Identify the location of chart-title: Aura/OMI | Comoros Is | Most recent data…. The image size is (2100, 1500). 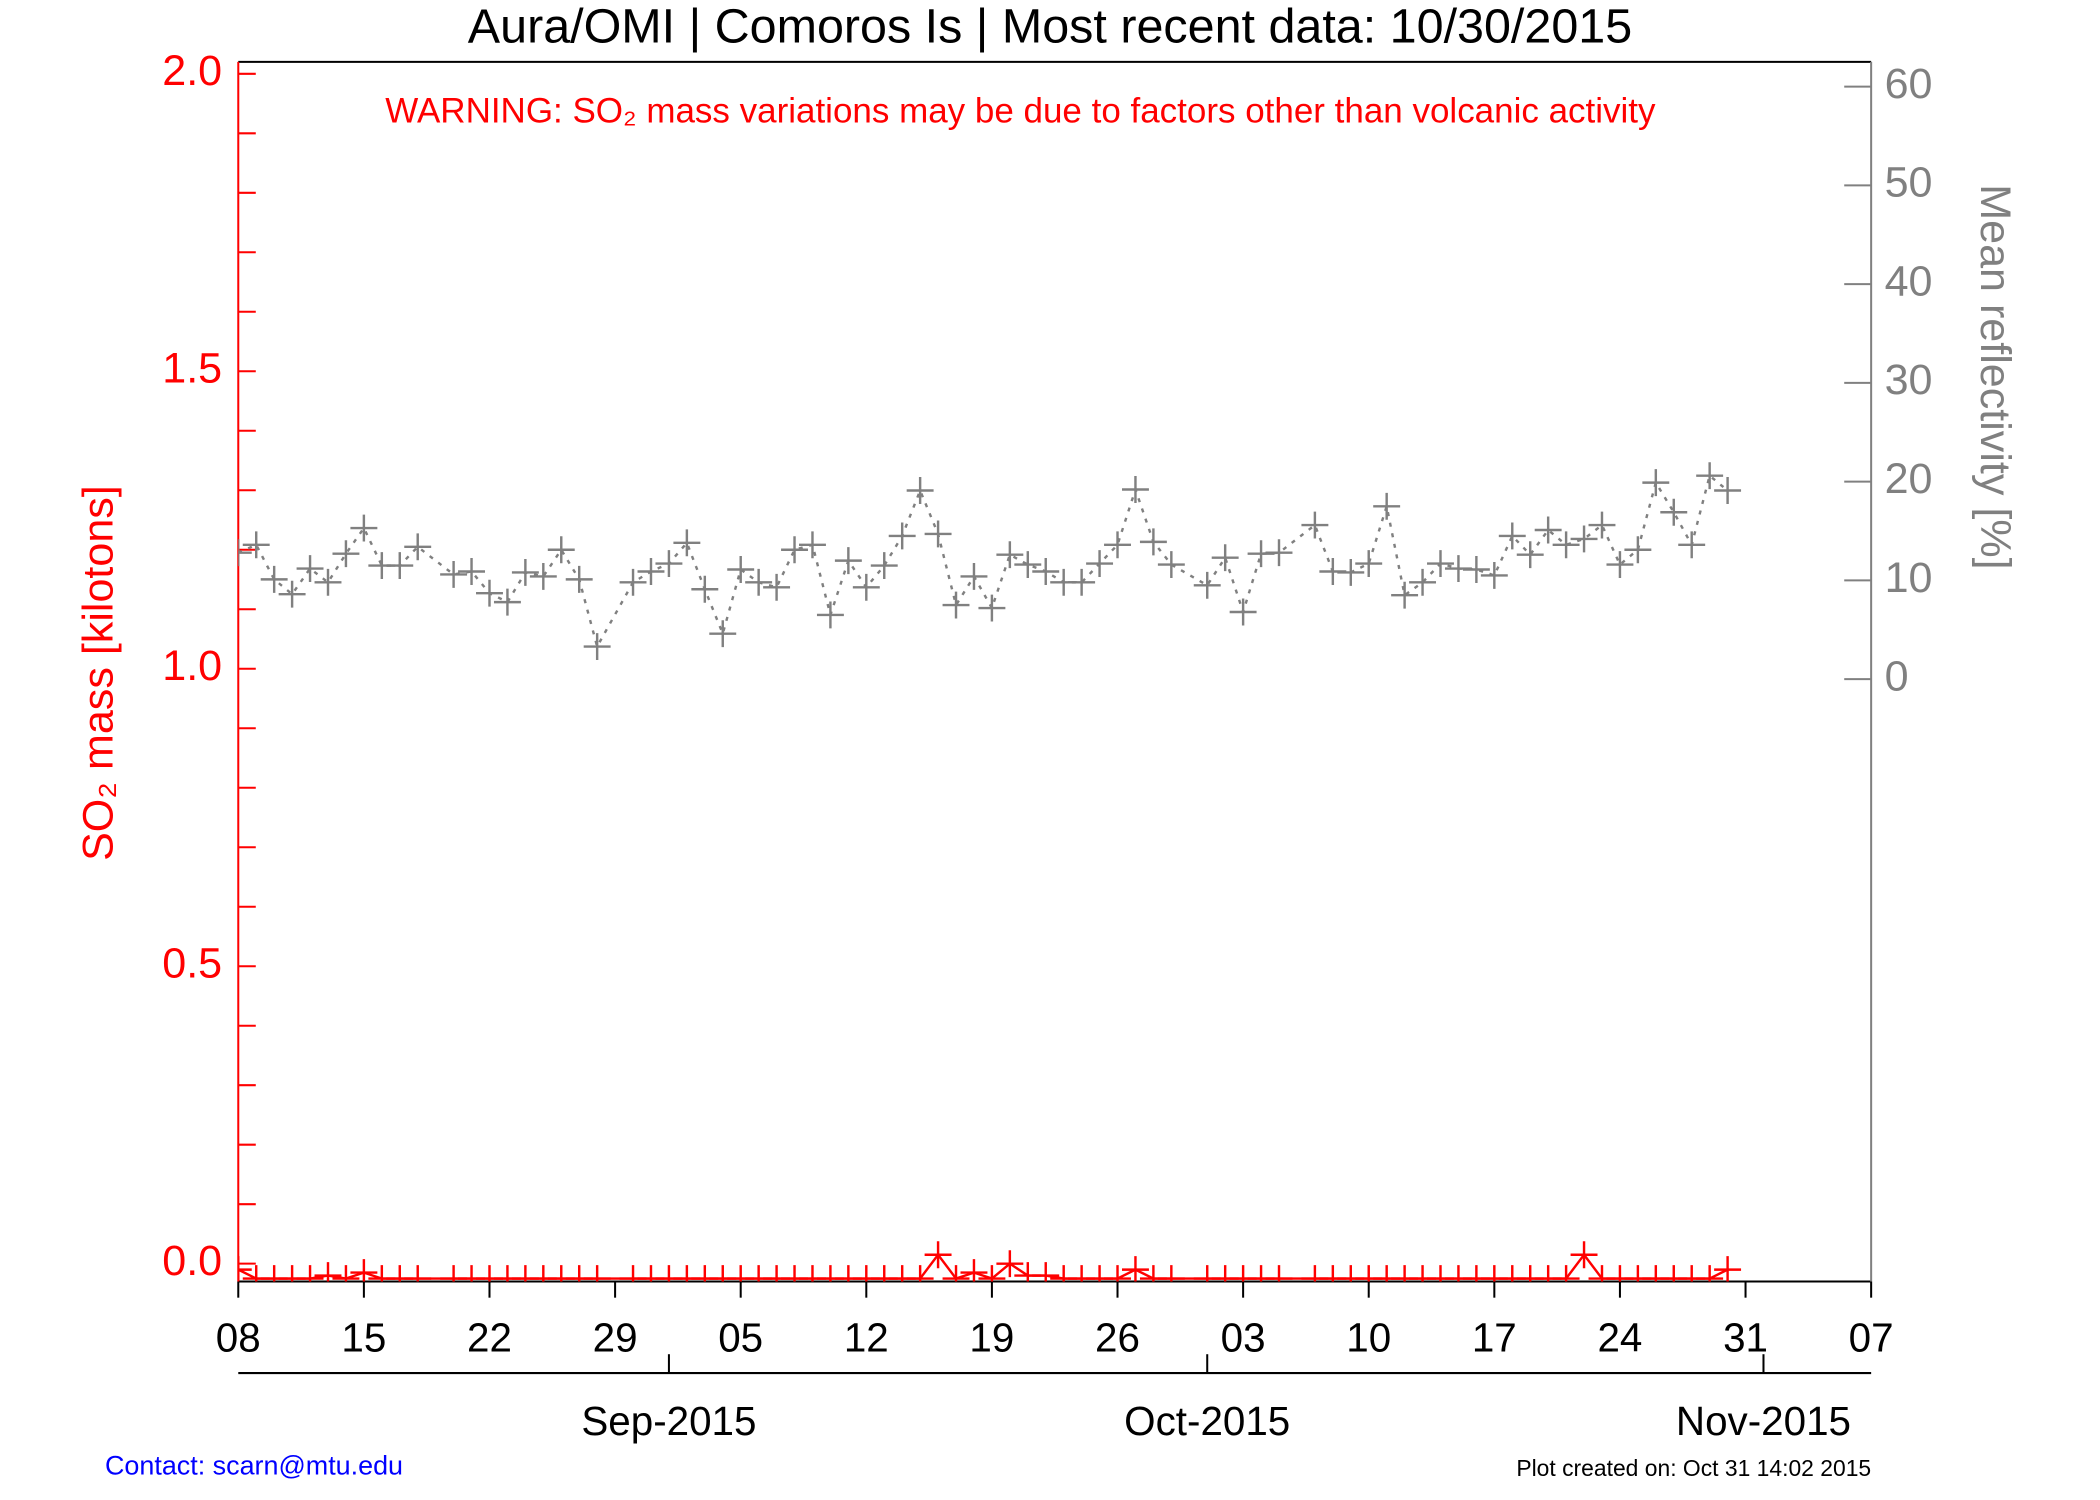
(1050, 26).